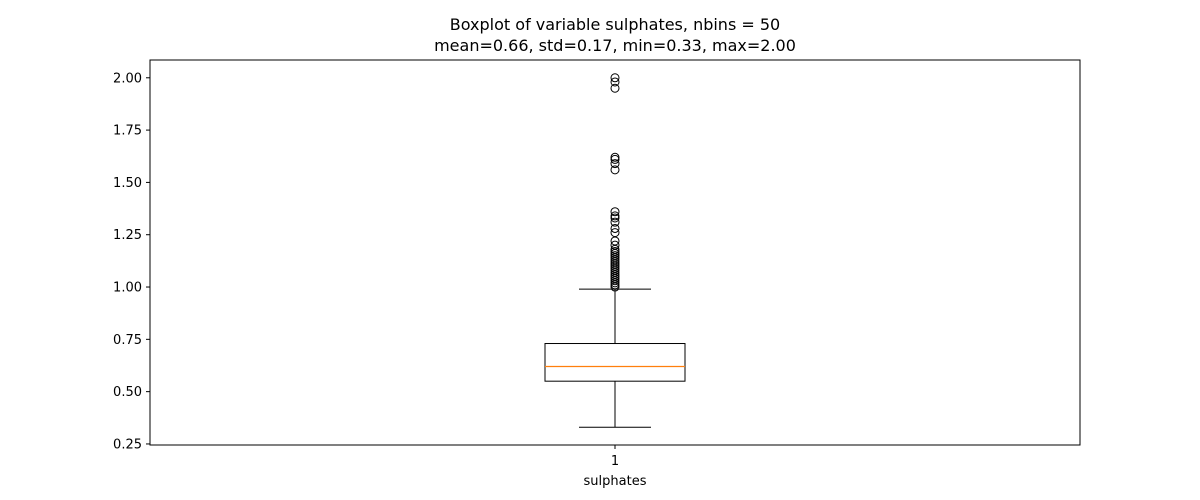 The image size is (1200, 500). Describe the element at coordinates (127, 288) in the screenshot. I see `y-tick-label: 1.00` at that location.